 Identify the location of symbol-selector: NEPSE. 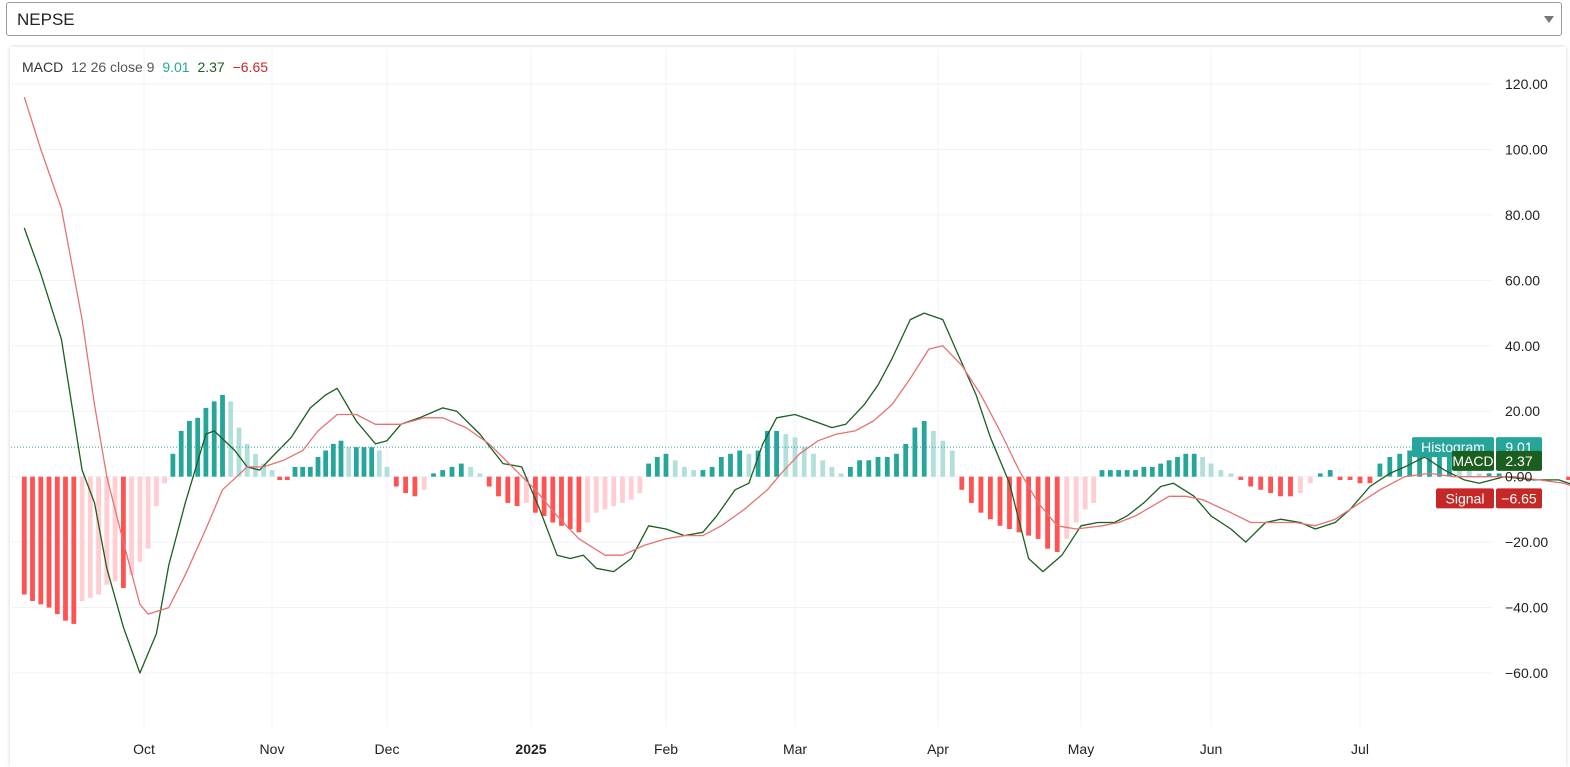
(784, 19).